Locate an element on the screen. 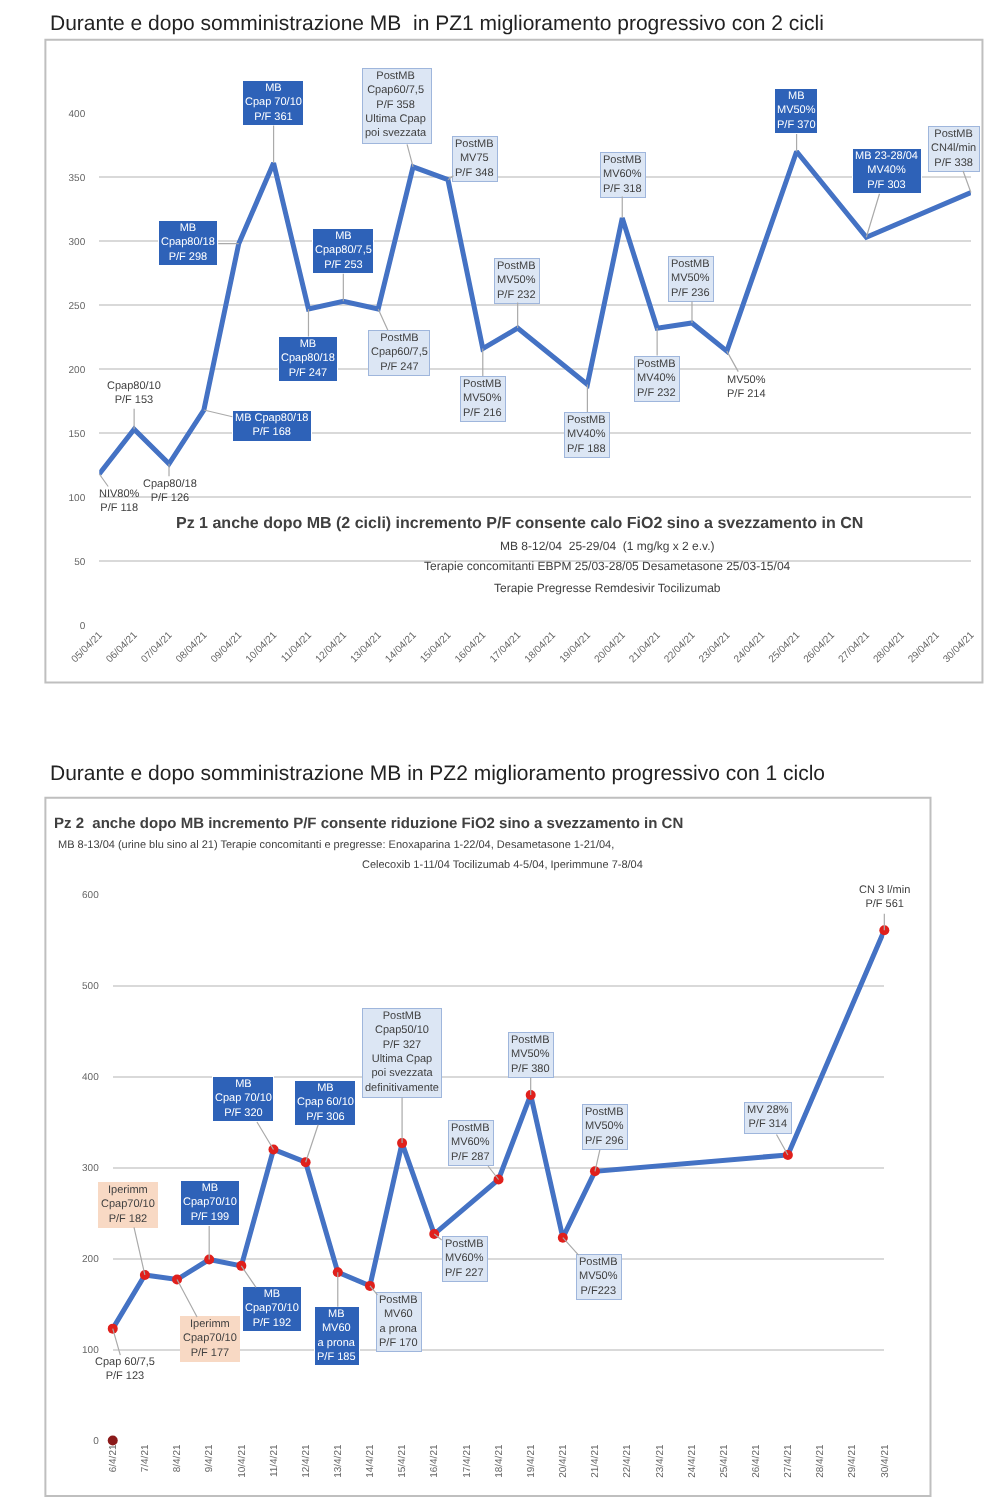 The image size is (1002, 1508). chart-title: Durante e dopo somministrazione MB in PZ1 miglioramento progressivo con 2 cicli is located at coordinates (437, 24).